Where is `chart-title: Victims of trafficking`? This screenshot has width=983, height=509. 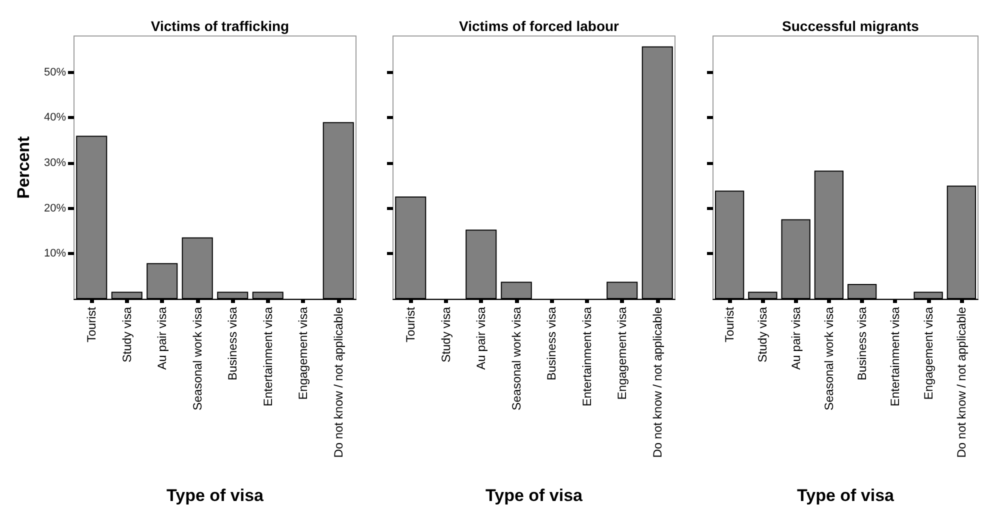
chart-title: Victims of trafficking is located at coordinates (220, 26).